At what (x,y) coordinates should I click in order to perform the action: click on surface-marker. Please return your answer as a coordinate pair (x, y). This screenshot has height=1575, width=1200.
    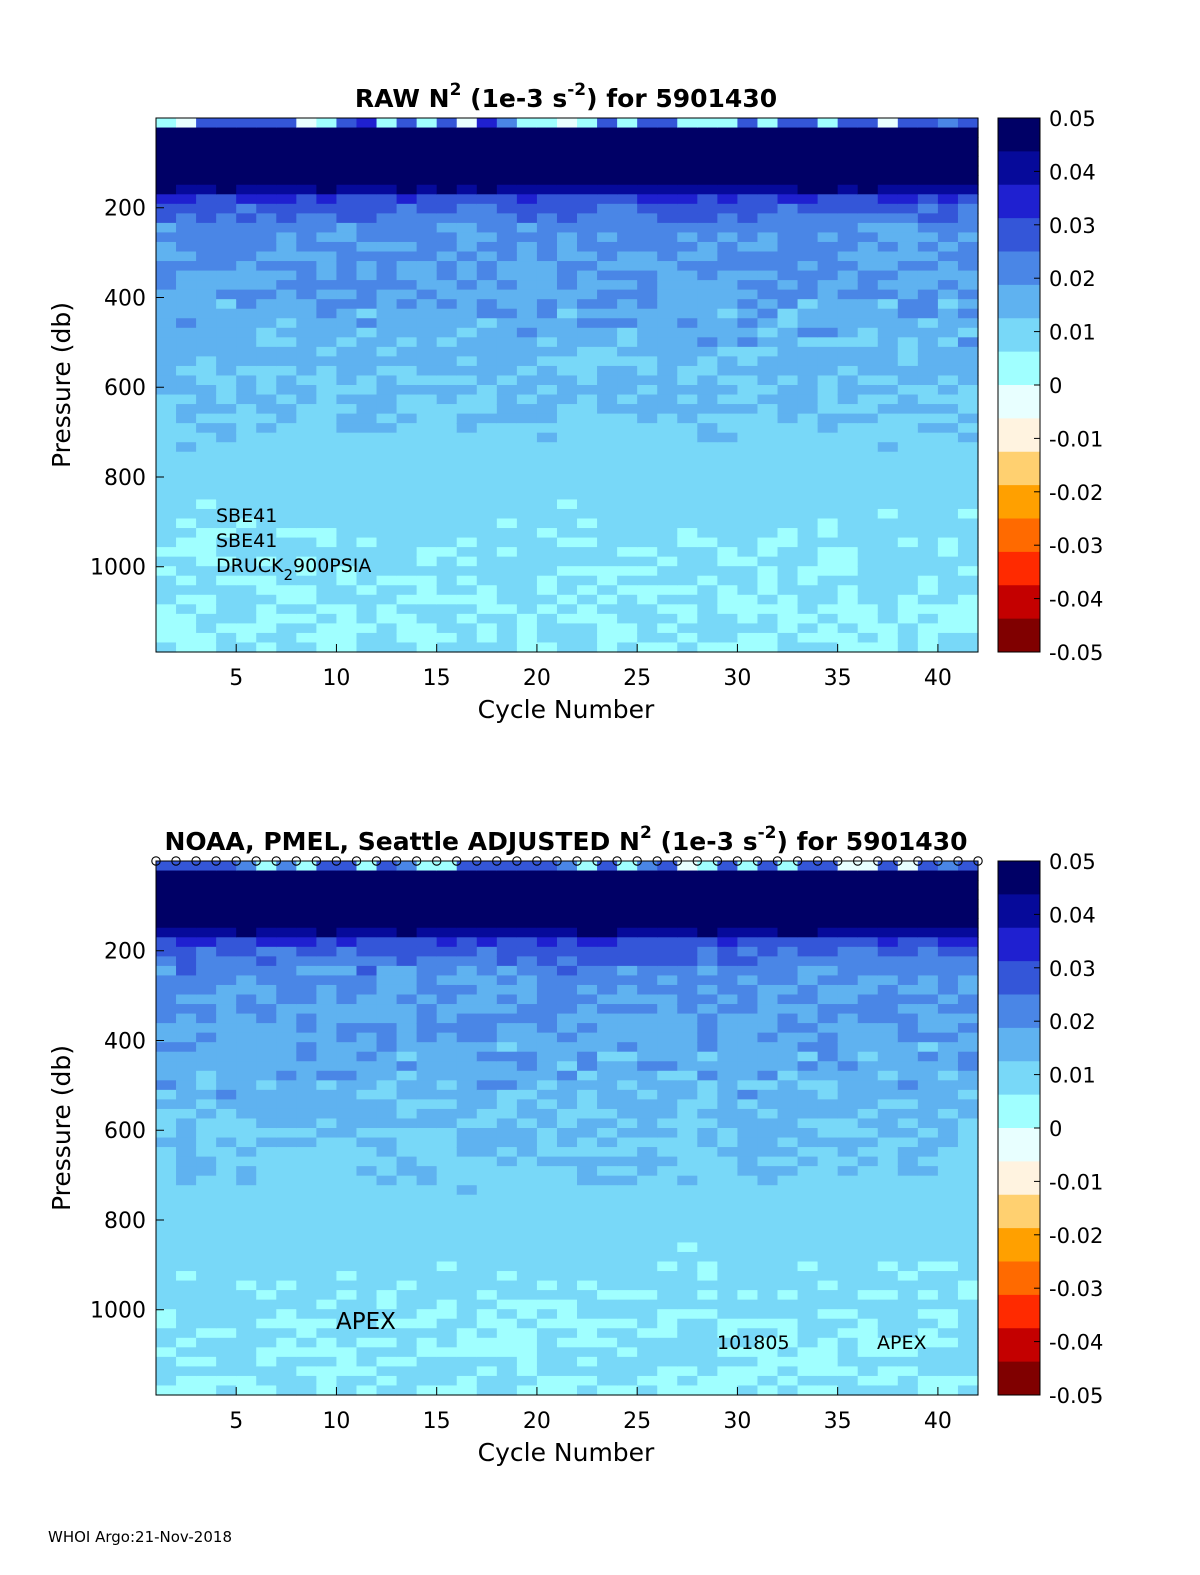
    Looking at the image, I should click on (737, 861).